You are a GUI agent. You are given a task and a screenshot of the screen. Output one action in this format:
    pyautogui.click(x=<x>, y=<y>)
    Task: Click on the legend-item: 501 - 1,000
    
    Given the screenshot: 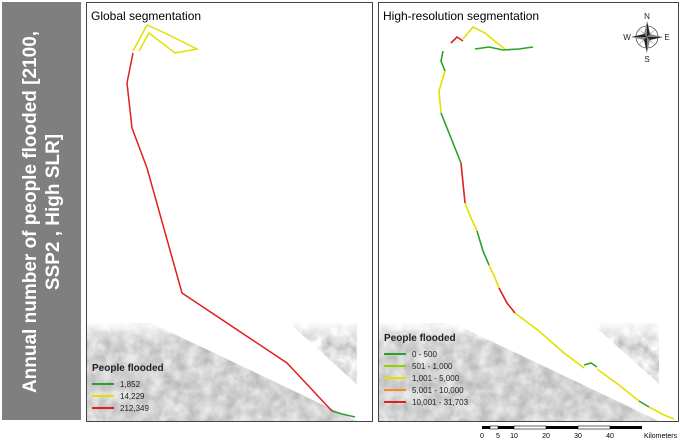 What is the action you would take?
    pyautogui.click(x=426, y=366)
    